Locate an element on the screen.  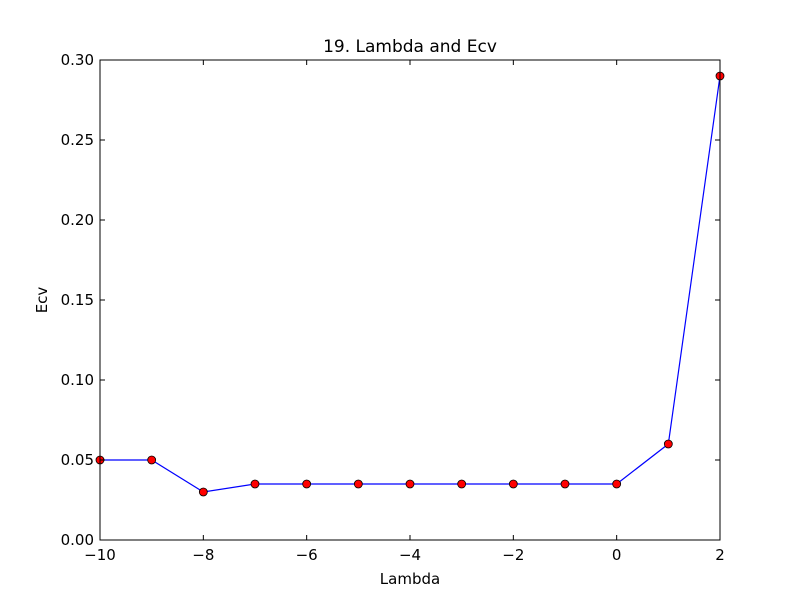
x-tick-label: −8 is located at coordinates (203, 555).